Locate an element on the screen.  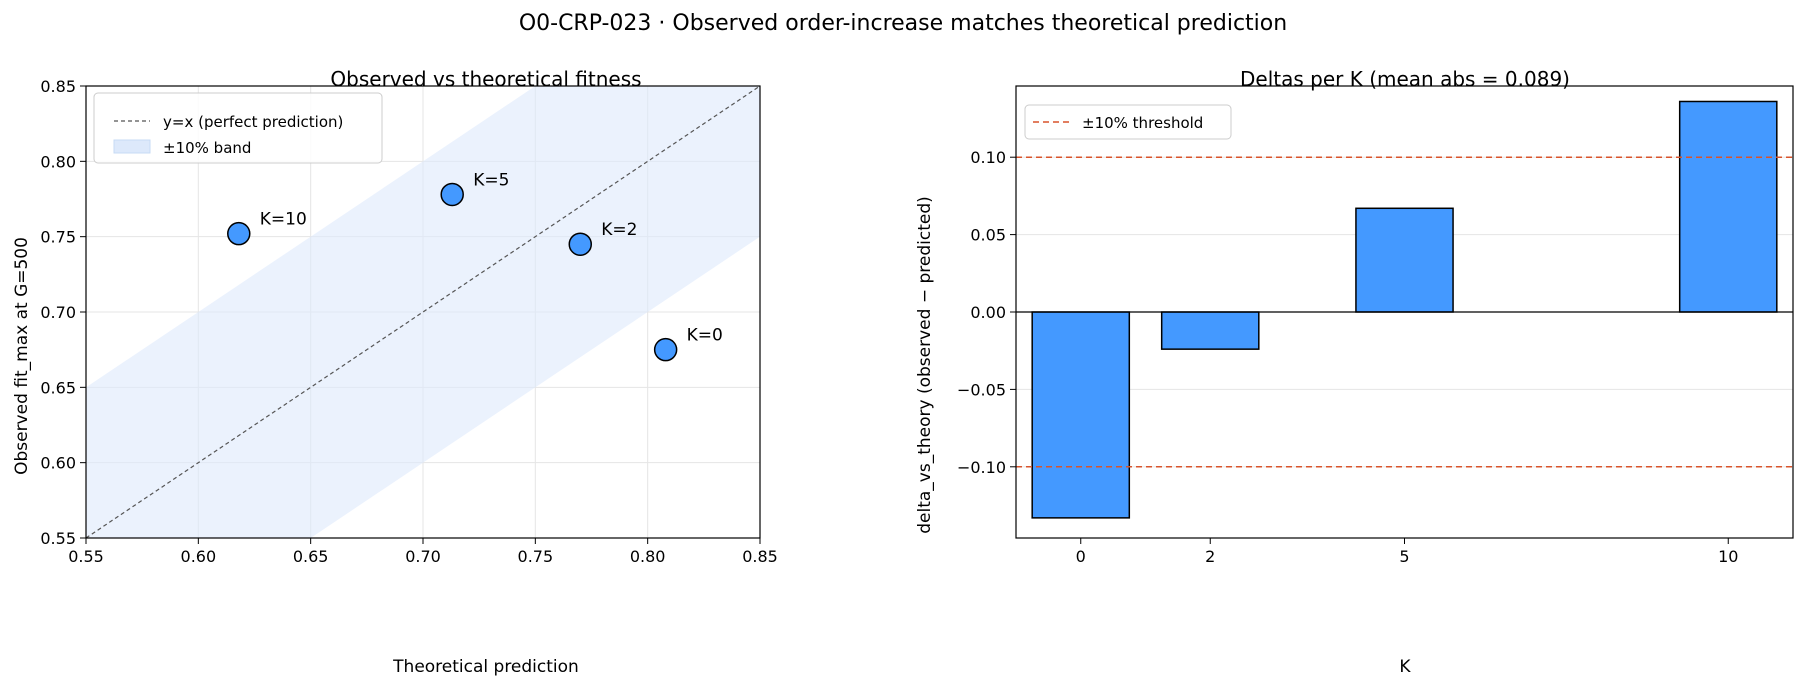
scatter-ytick-label: 0.80 is located at coordinates (58, 161).